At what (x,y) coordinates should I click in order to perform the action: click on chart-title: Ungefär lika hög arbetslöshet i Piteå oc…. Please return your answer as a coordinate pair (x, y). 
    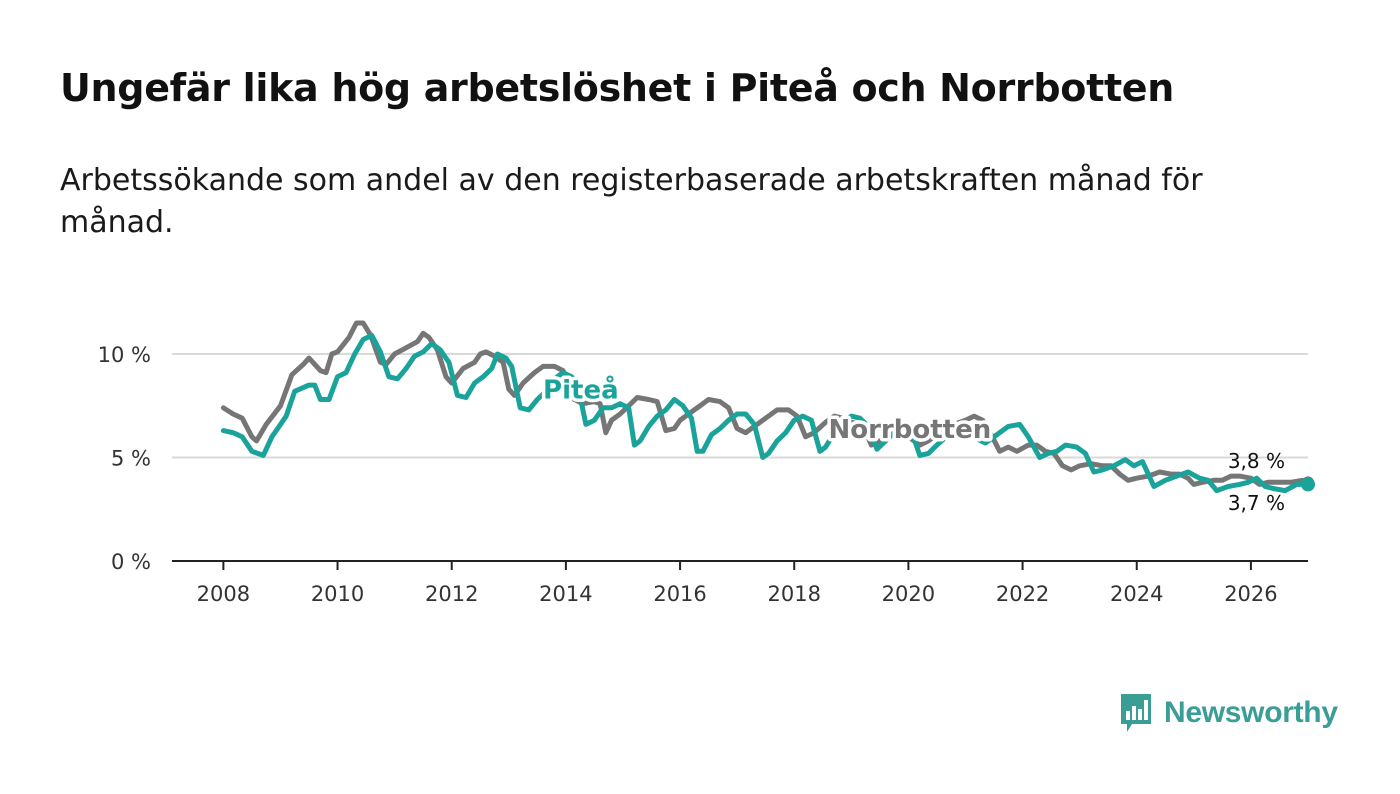
    Looking at the image, I should click on (617, 88).